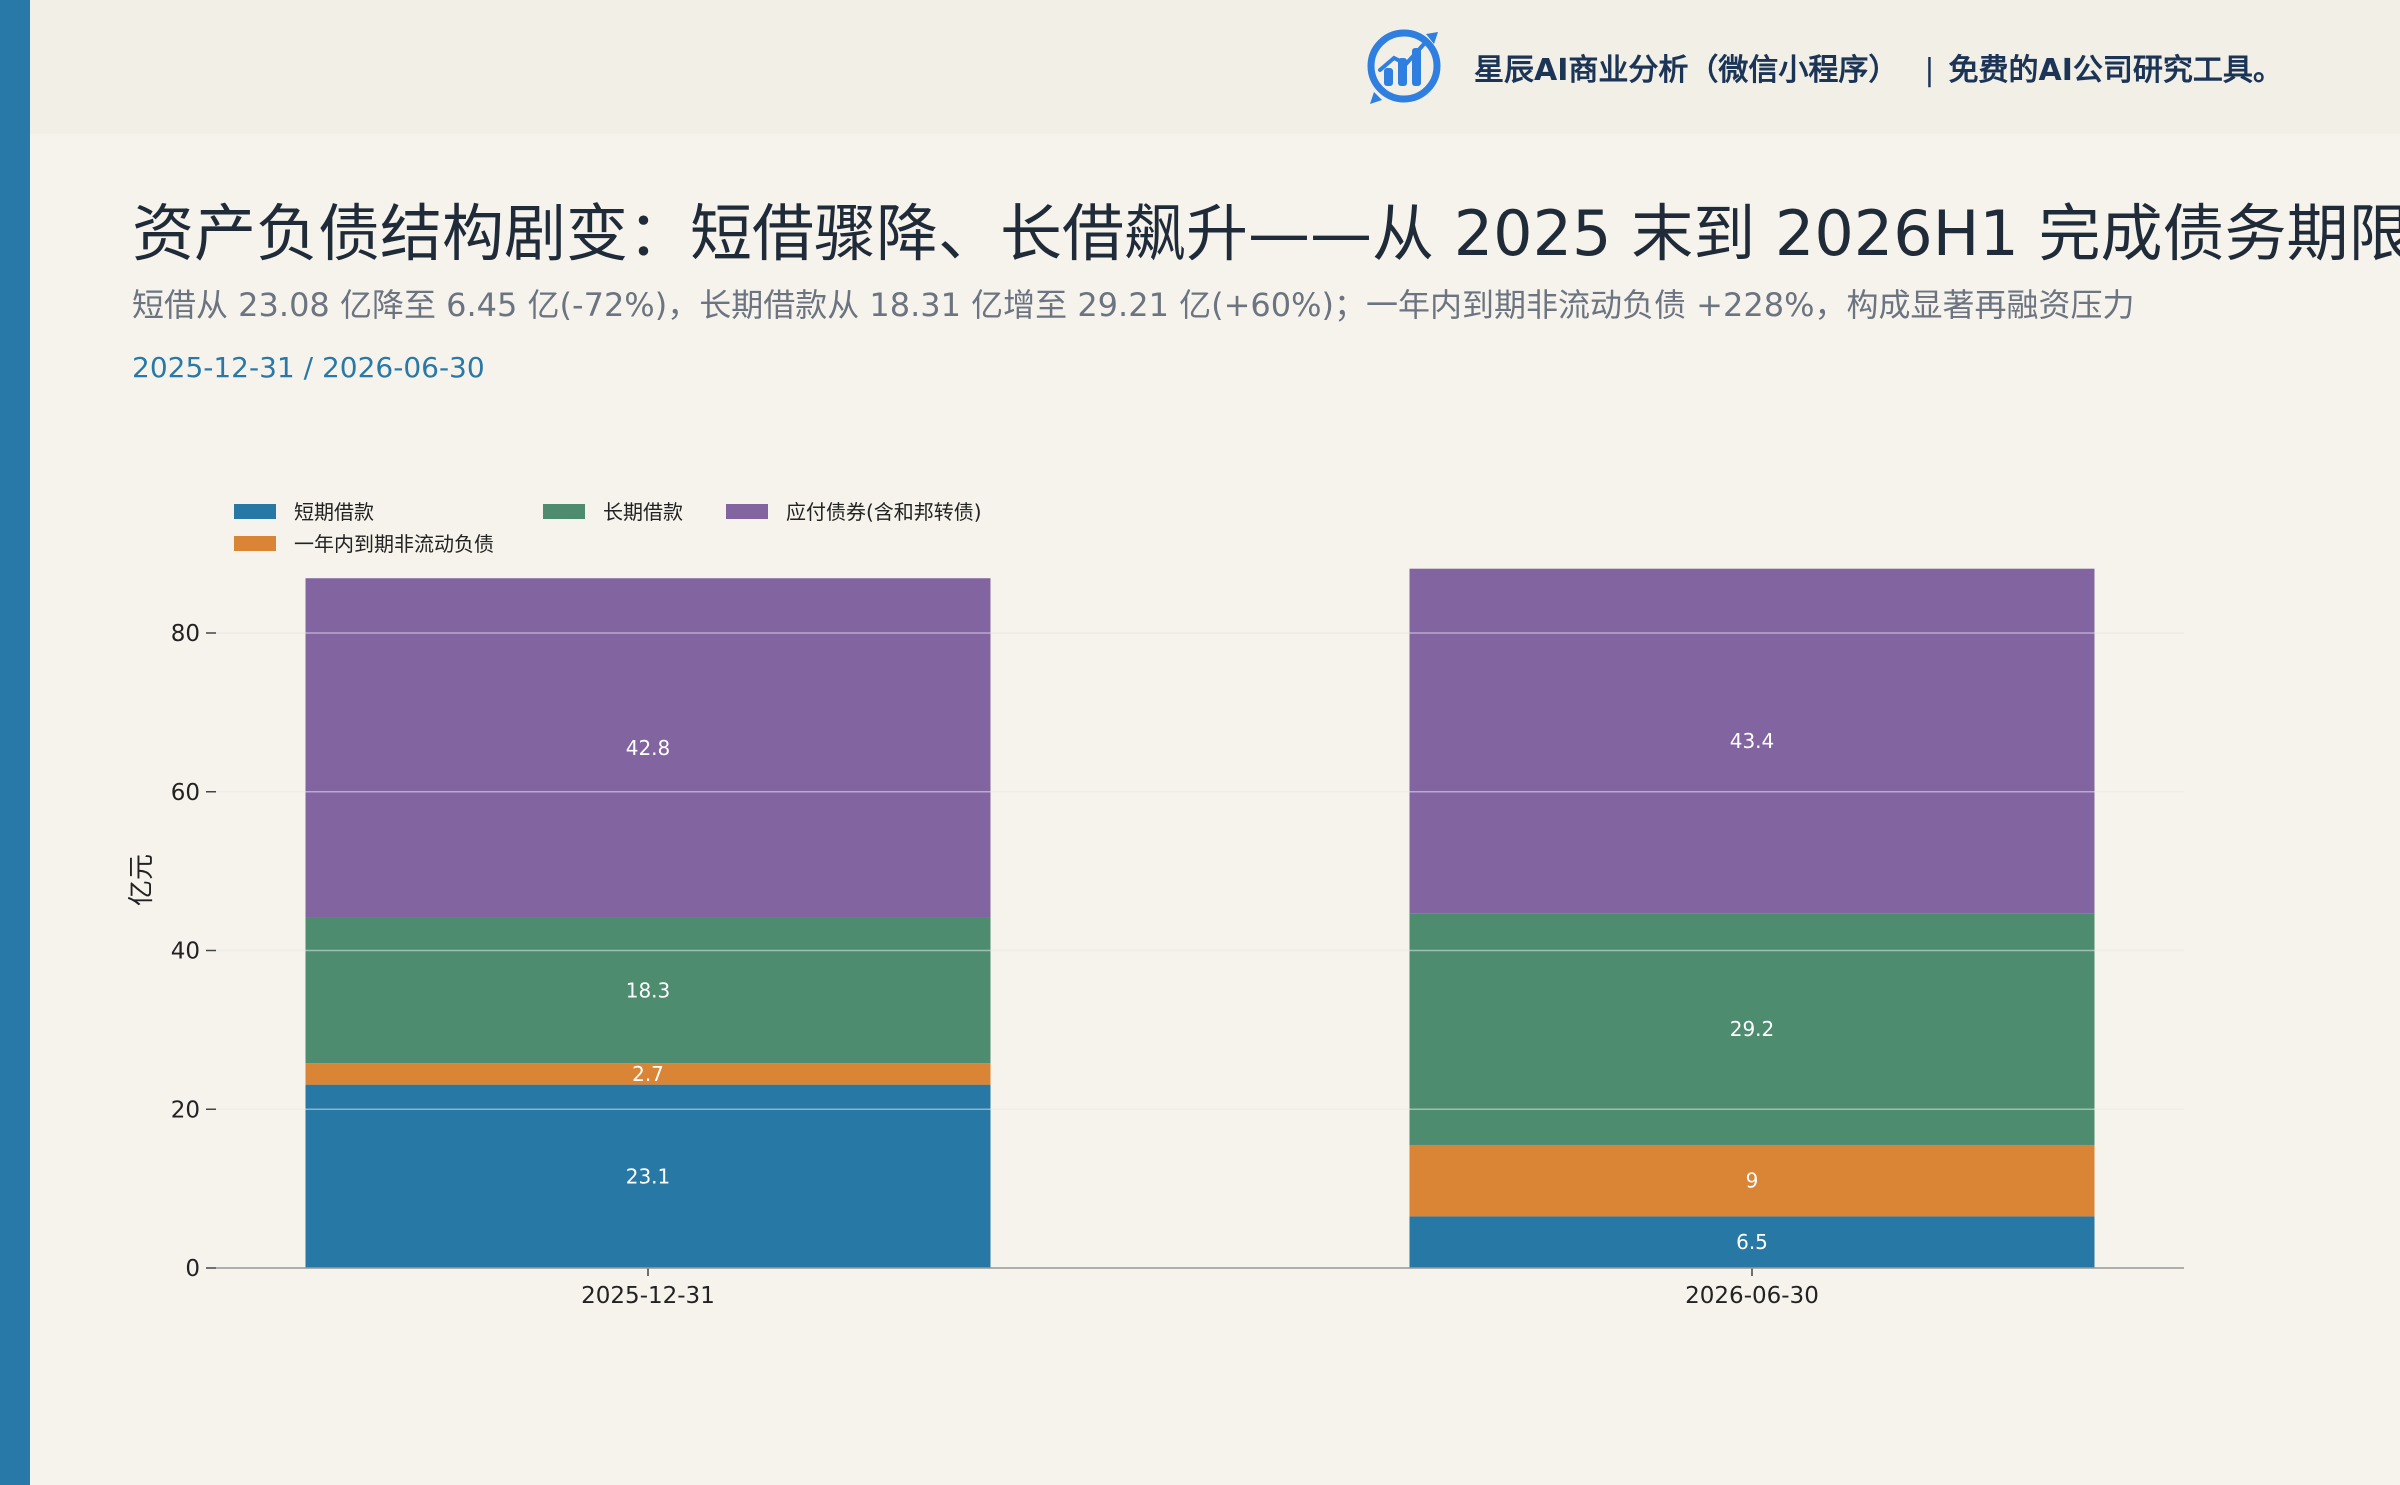 The height and width of the screenshot is (1485, 2400). I want to click on brand-tagline: 免费的AI公司研究工具。, so click(2115, 70).